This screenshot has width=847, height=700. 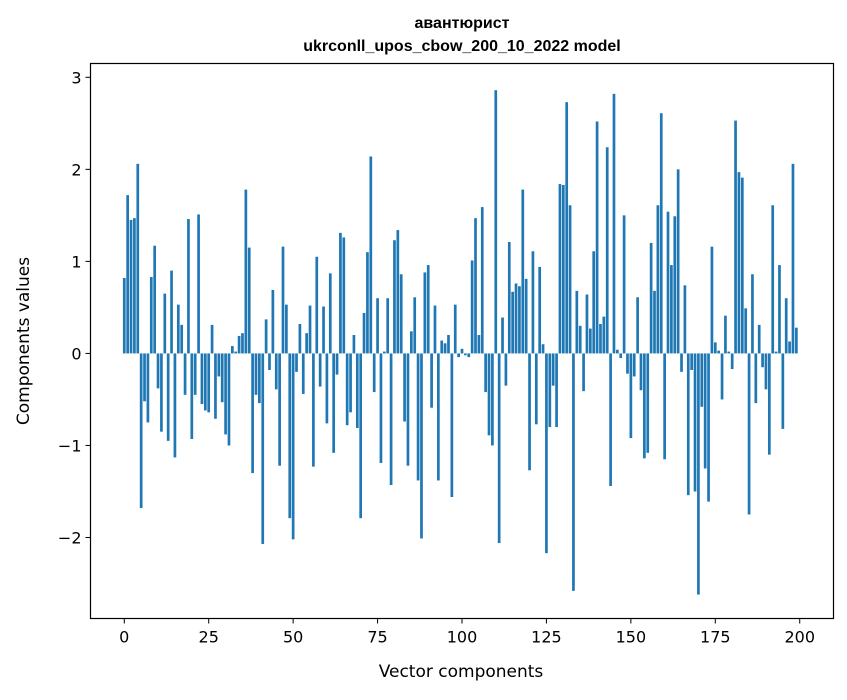 I want to click on y-tick-label: 2, so click(x=76, y=169).